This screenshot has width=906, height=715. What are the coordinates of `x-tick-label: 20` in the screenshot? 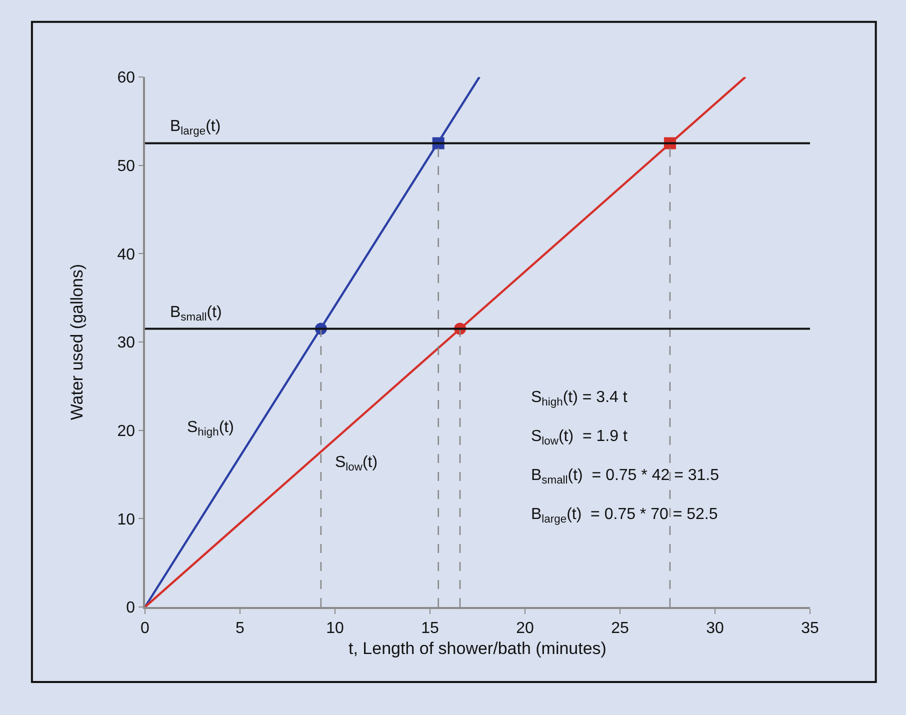 It's located at (525, 628).